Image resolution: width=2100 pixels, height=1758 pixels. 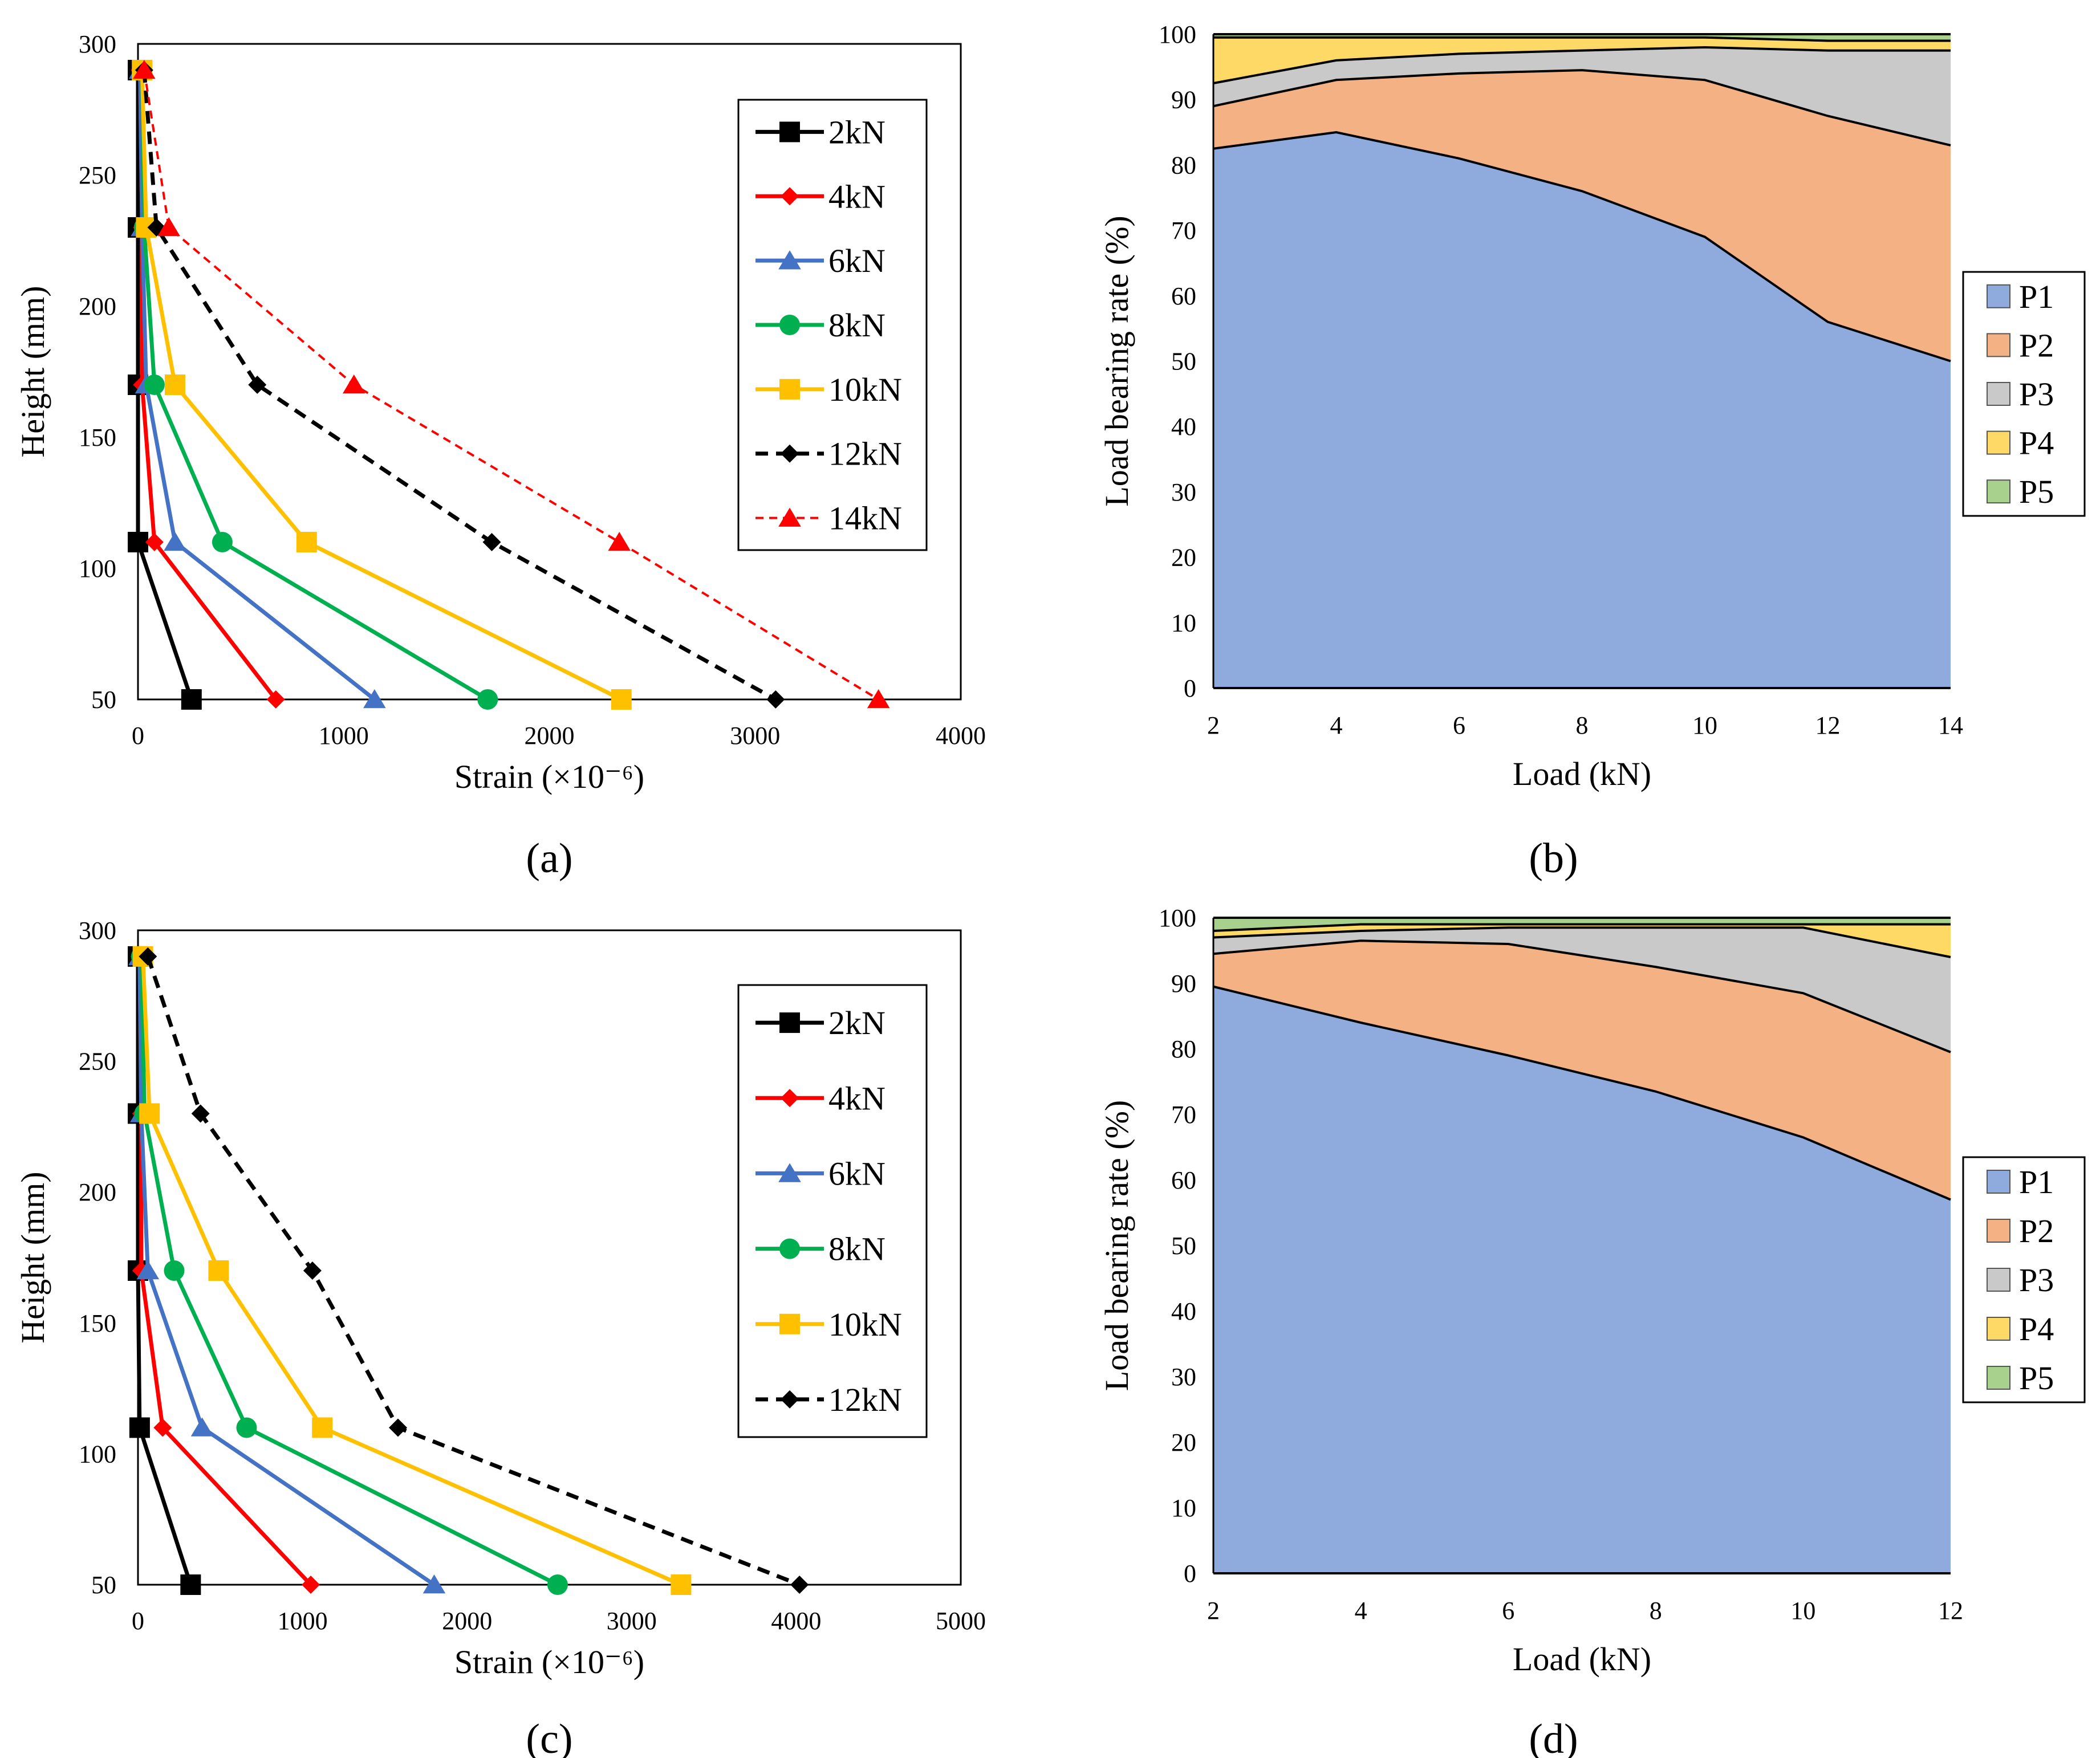 What do you see at coordinates (1950, 725) in the screenshot?
I see `x-tick-label: 14` at bounding box center [1950, 725].